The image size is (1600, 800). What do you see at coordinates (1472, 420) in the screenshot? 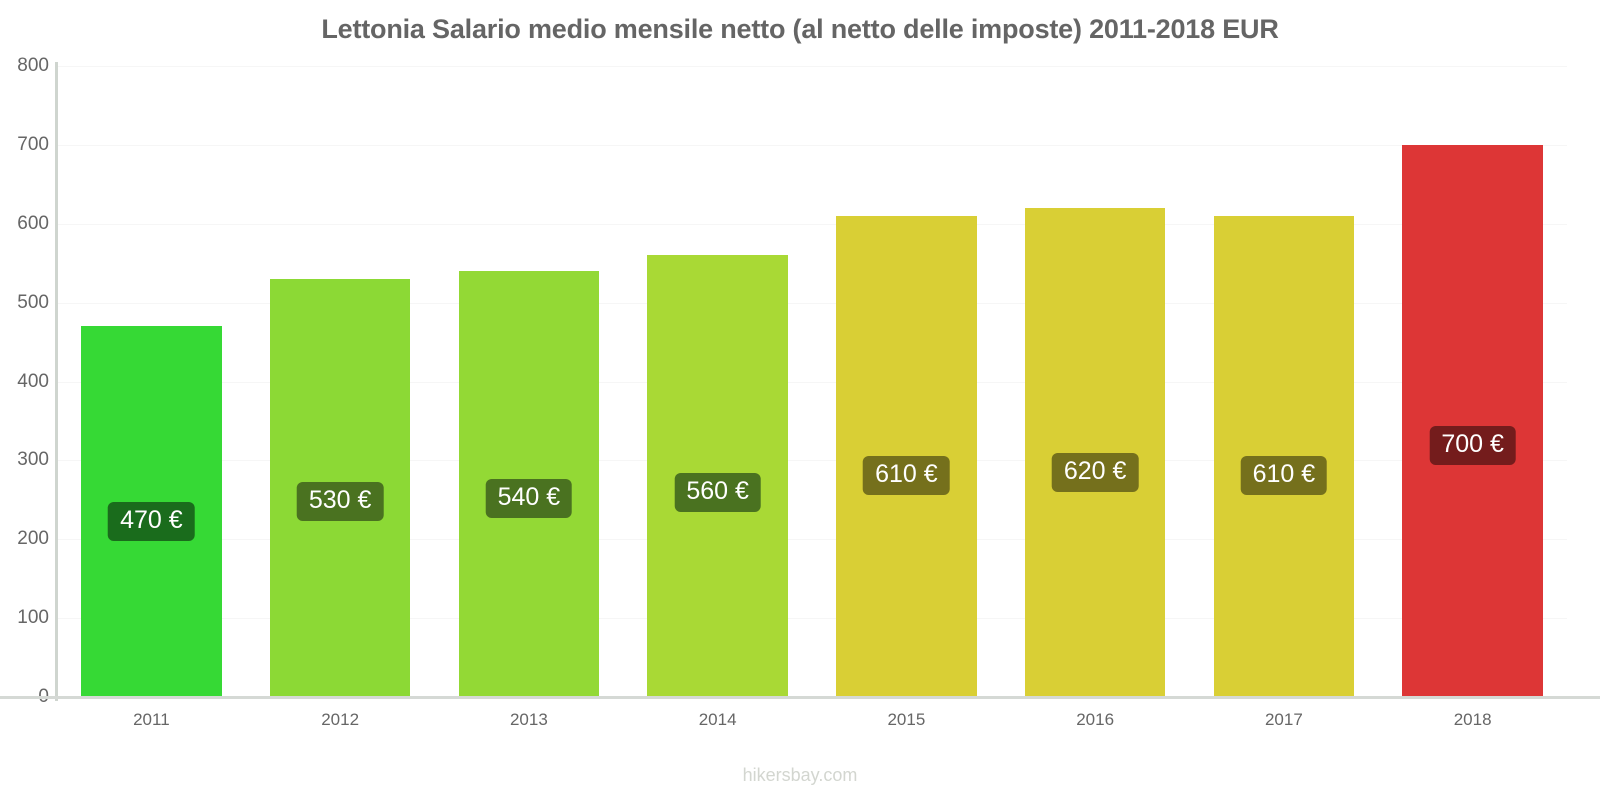
I see `bar: 700 €` at bounding box center [1472, 420].